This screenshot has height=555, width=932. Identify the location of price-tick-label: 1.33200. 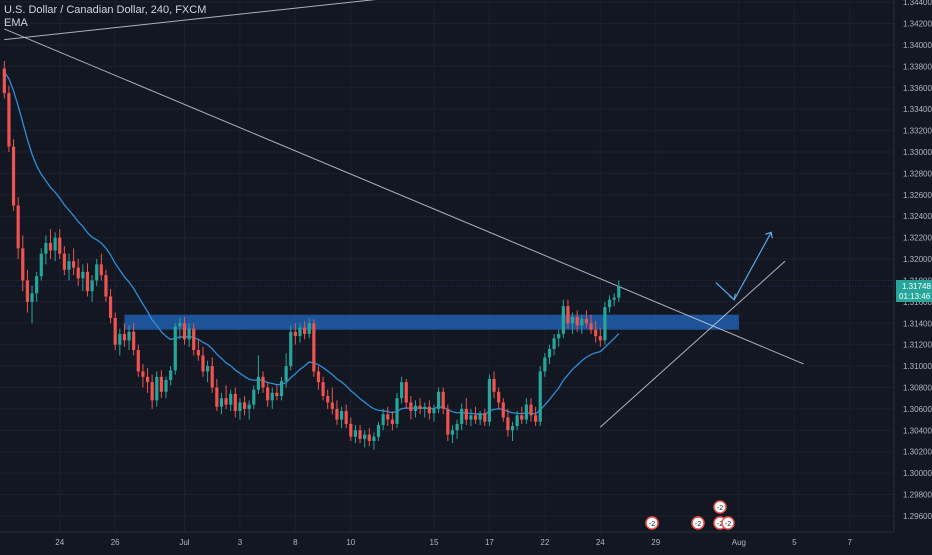
(917, 131).